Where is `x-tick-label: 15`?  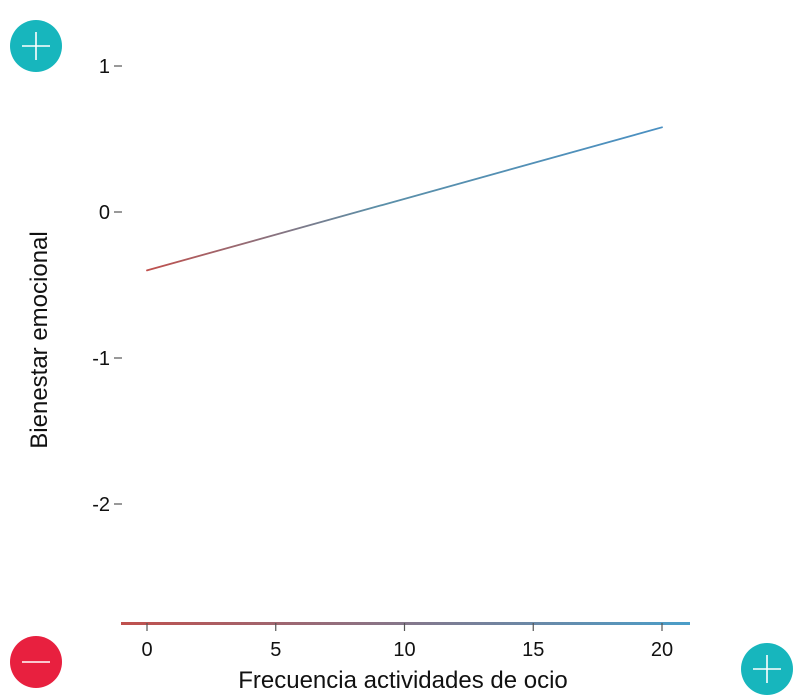
x-tick-label: 15 is located at coordinates (533, 650).